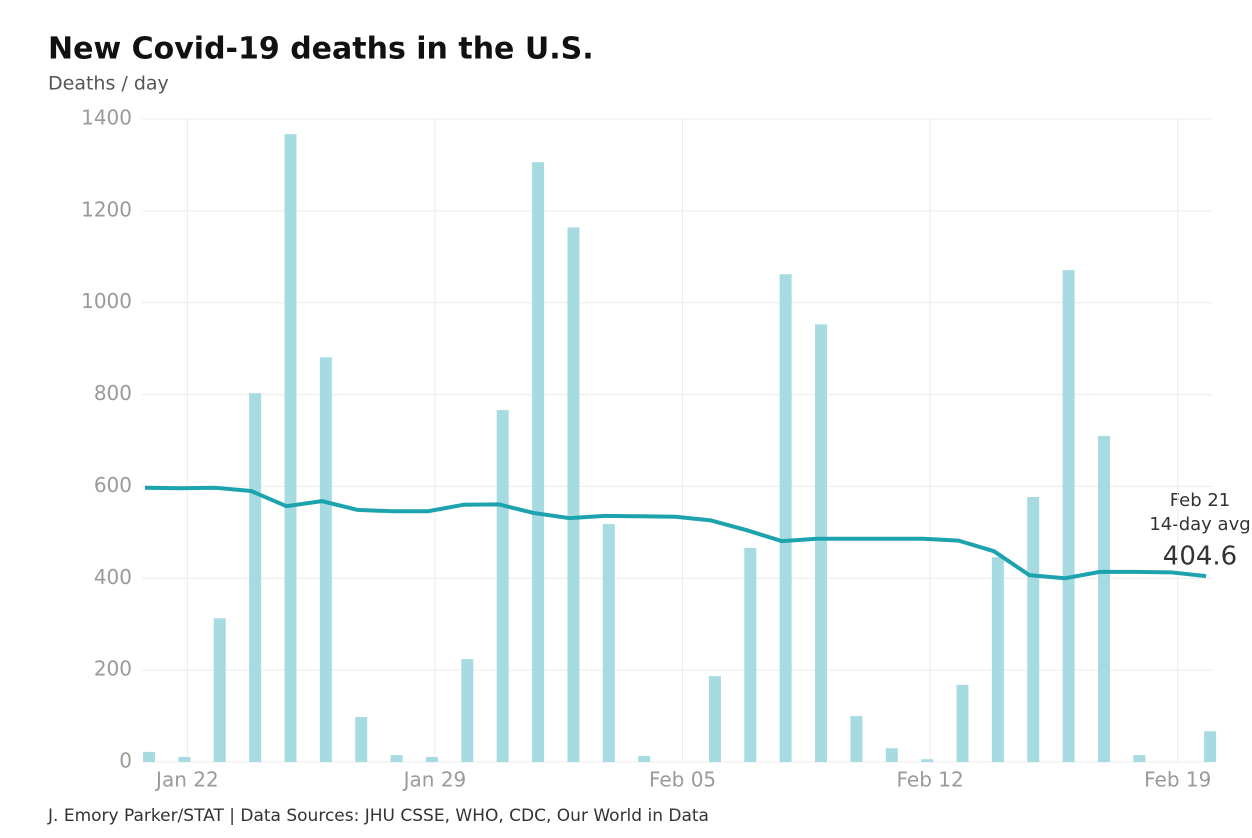 This screenshot has height=838, width=1252. What do you see at coordinates (682, 780) in the screenshot?
I see `x-tick-label: Feb 05` at bounding box center [682, 780].